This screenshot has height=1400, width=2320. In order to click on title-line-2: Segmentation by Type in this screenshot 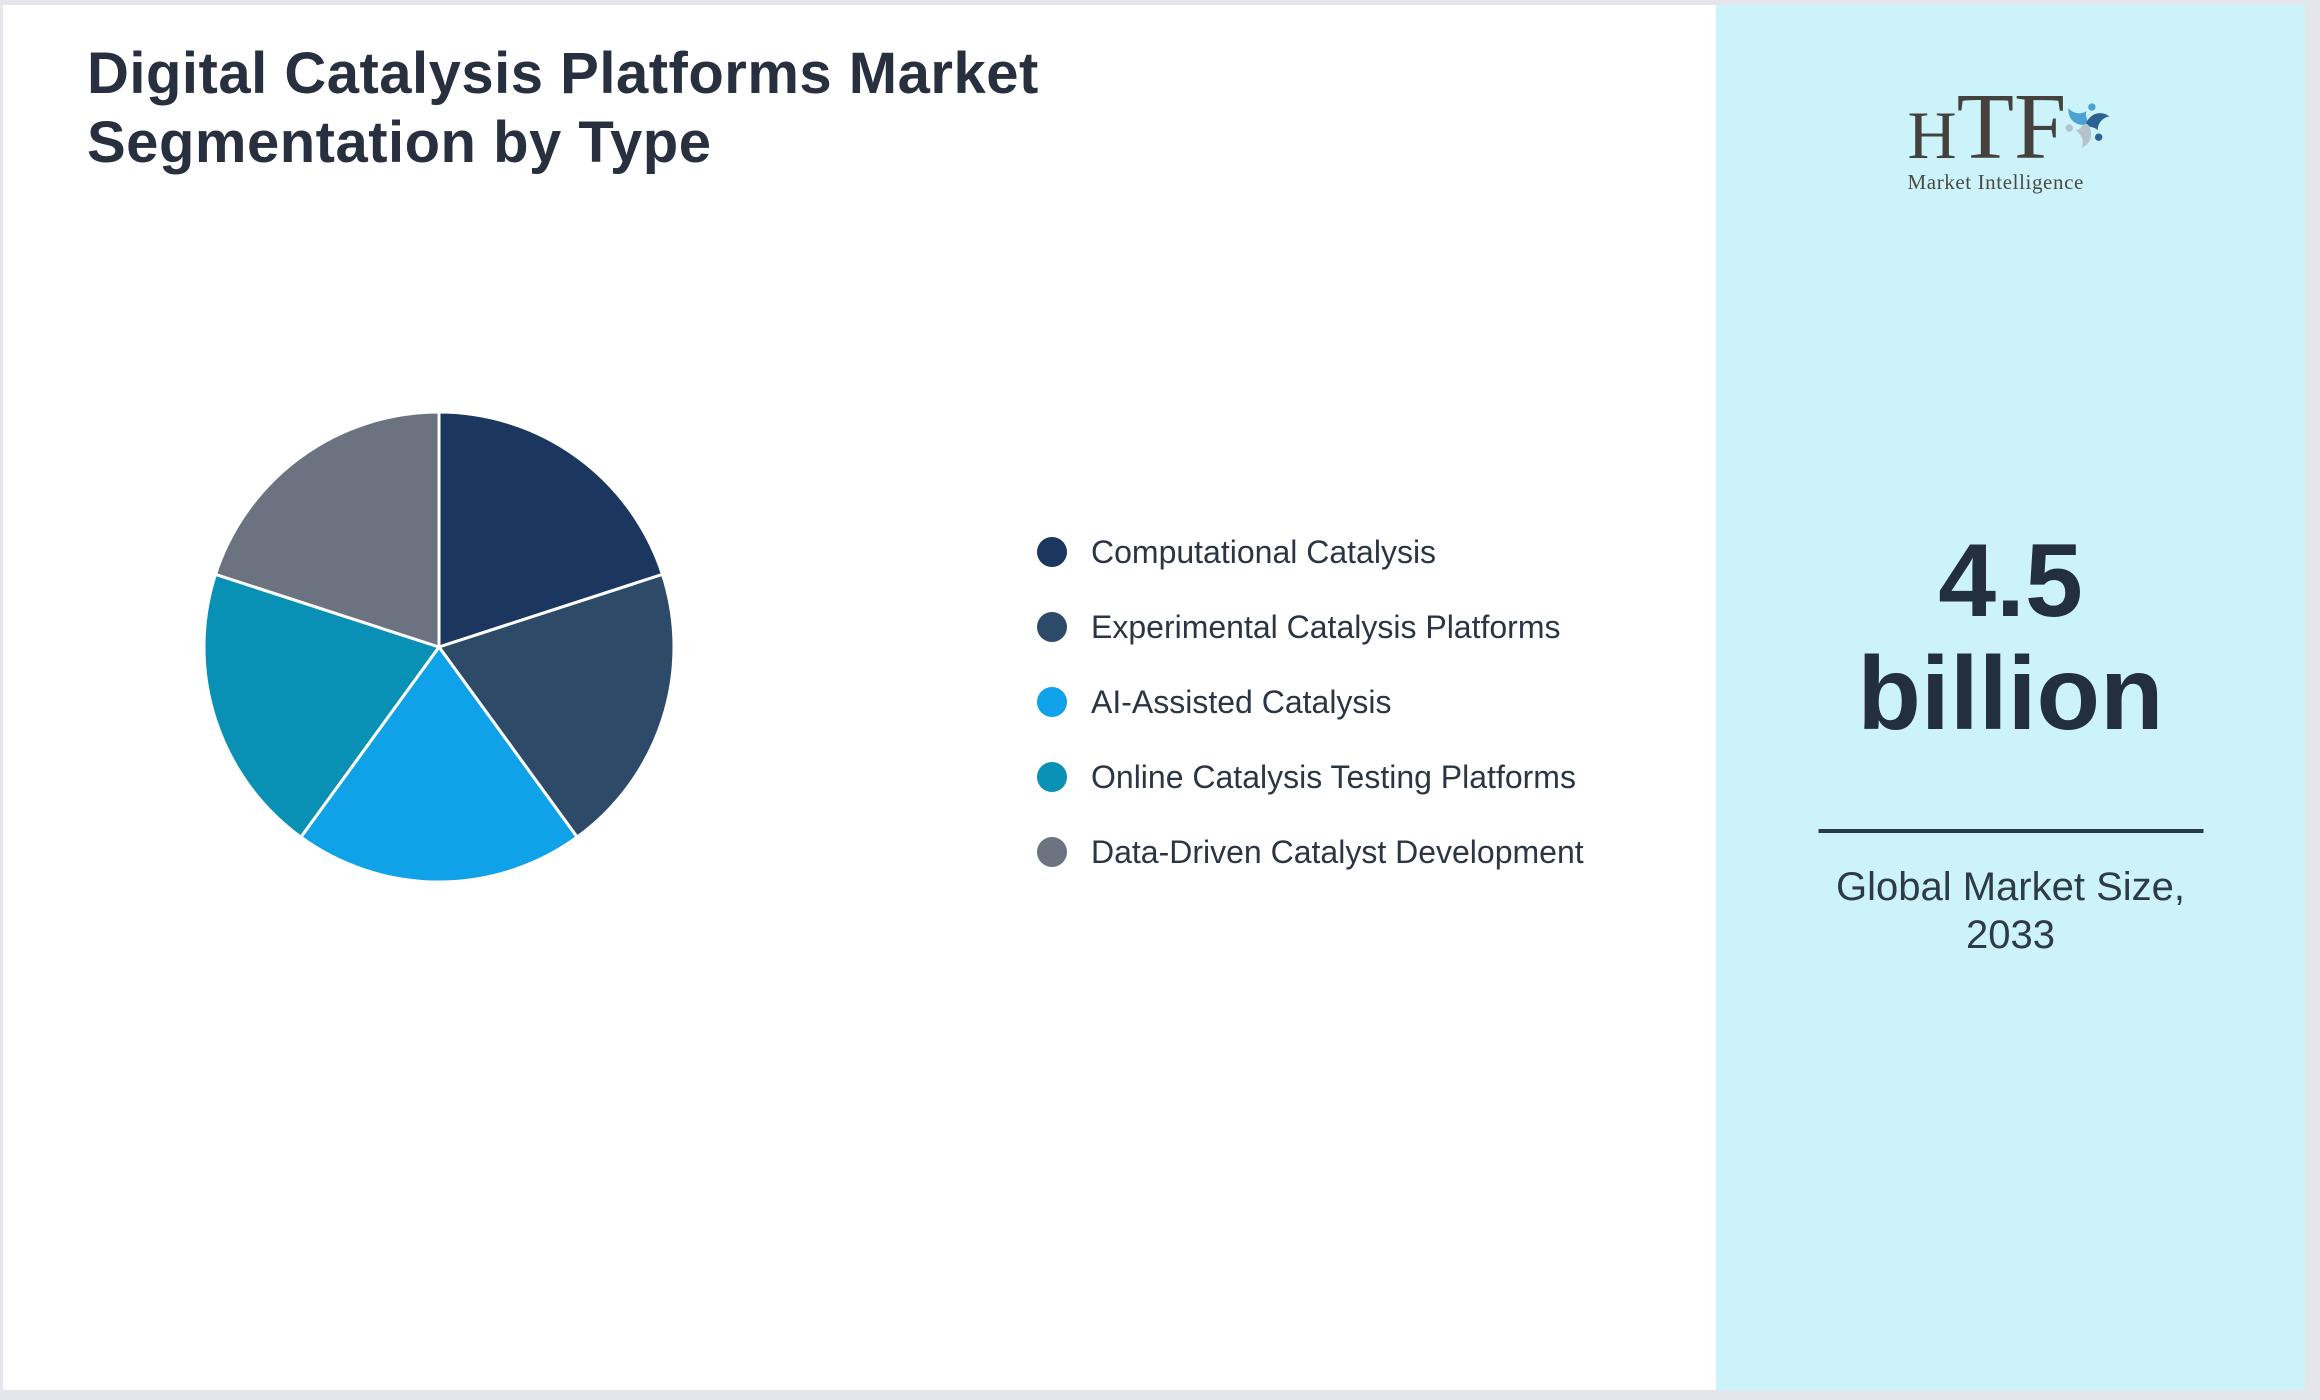, I will do `click(399, 142)`.